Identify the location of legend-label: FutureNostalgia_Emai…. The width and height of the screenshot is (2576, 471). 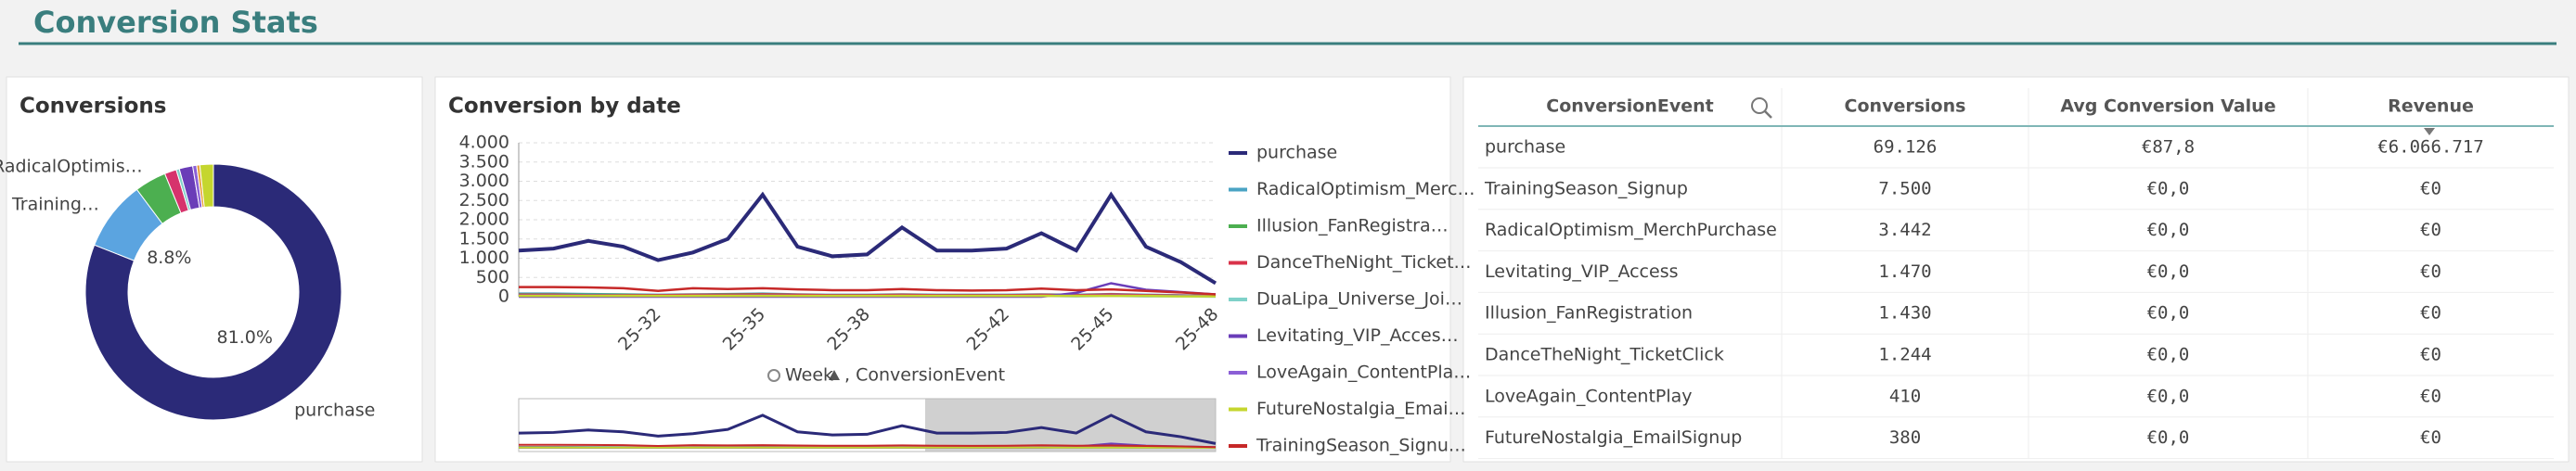
(1361, 409).